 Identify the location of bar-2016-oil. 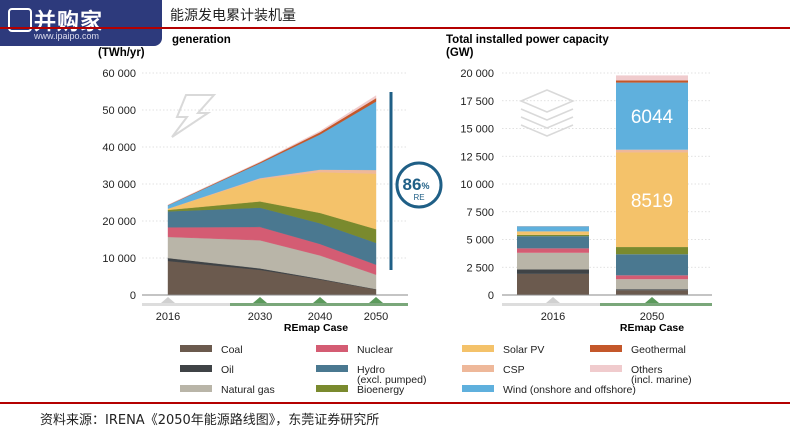
(553, 271).